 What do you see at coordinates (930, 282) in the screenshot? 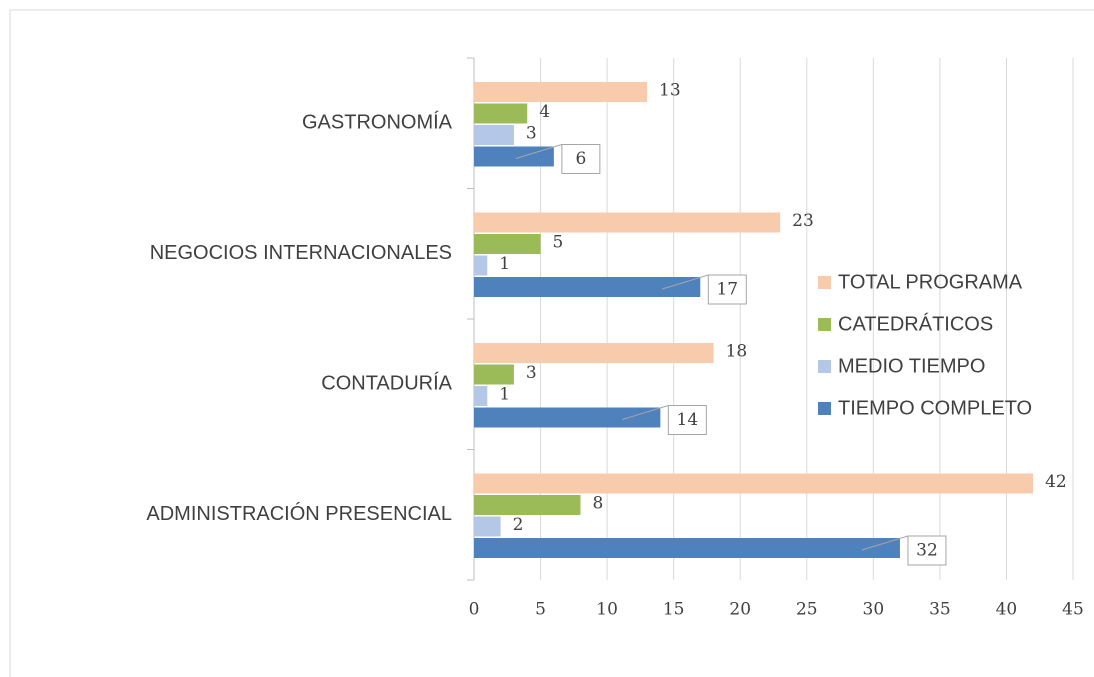
I see `legend-label: TOTAL PROGRAMA` at bounding box center [930, 282].